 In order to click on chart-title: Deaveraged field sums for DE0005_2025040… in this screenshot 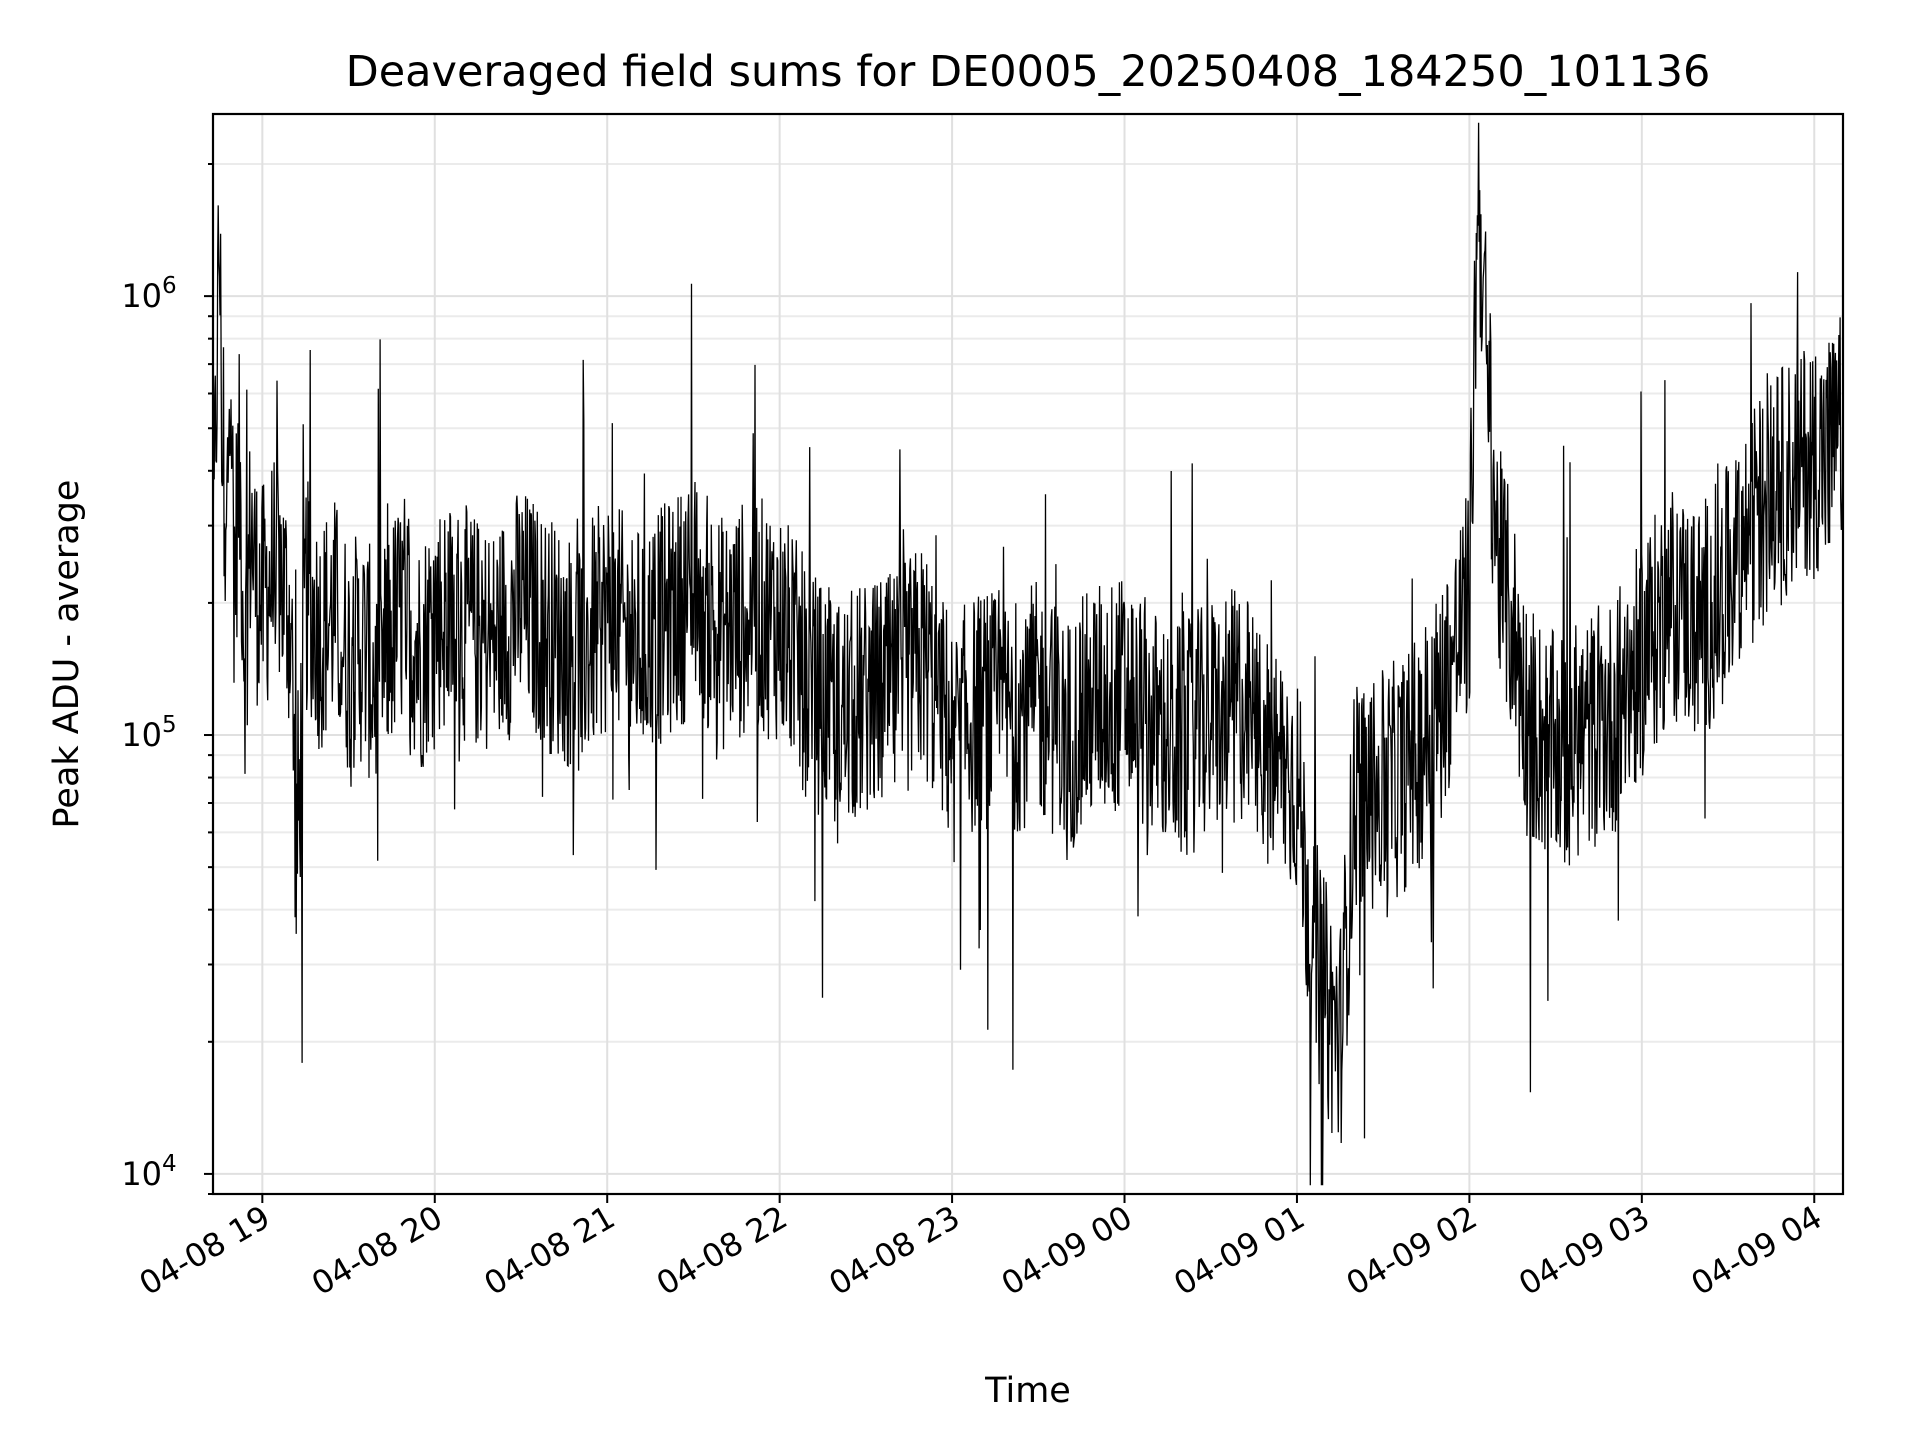, I will do `click(1028, 72)`.